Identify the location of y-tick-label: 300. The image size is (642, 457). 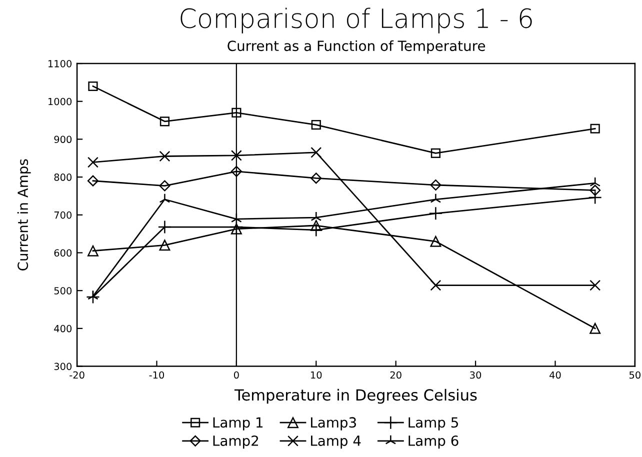
(63, 366).